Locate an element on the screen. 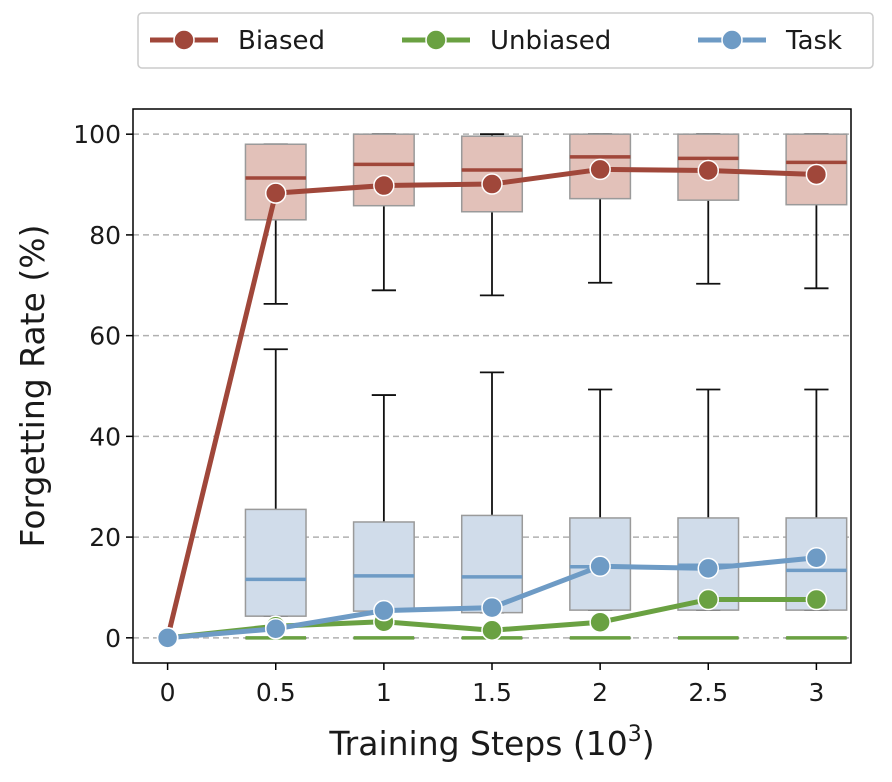  x-axis-label-exponent: 3 is located at coordinates (635, 734).